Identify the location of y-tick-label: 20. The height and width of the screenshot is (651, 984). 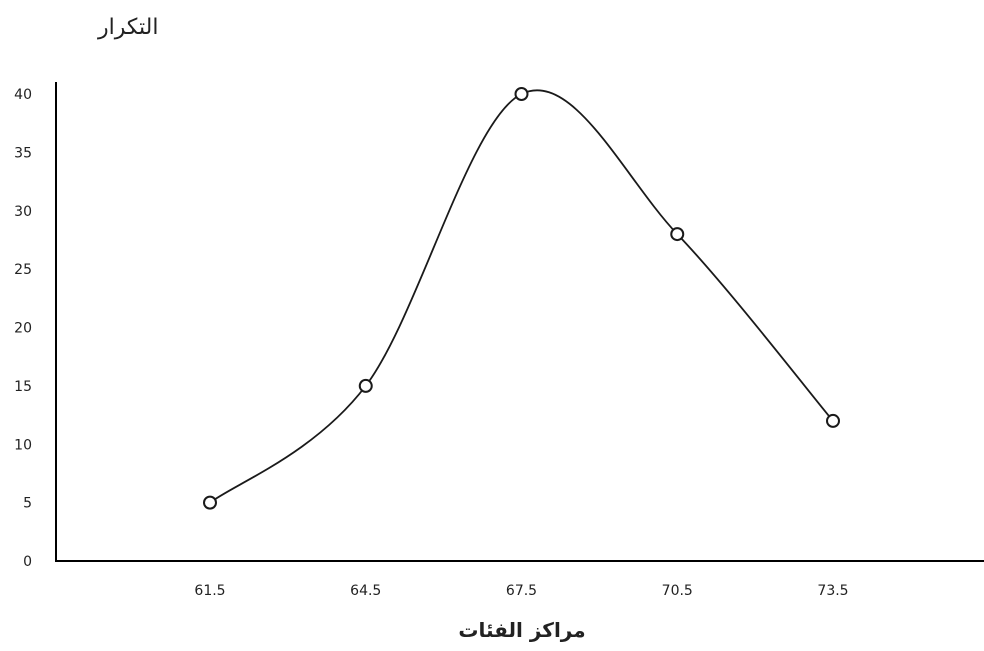
(23, 329).